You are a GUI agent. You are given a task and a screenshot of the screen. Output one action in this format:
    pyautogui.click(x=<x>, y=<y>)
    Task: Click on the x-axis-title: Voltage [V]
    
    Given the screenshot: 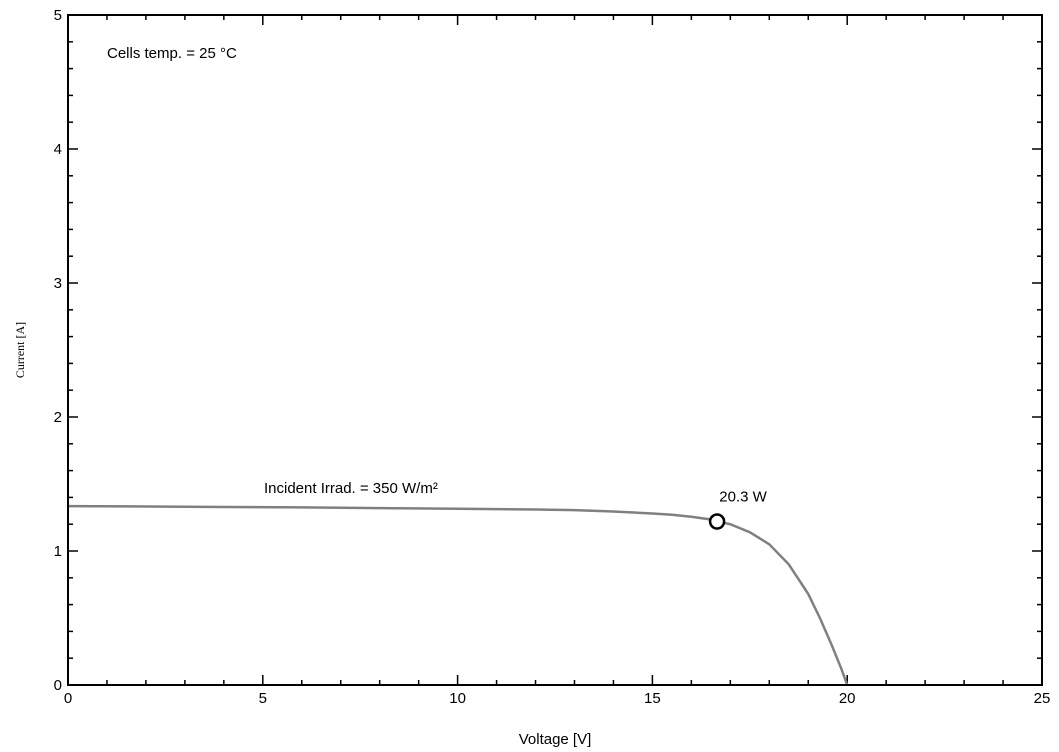 What is the action you would take?
    pyautogui.click(x=555, y=739)
    